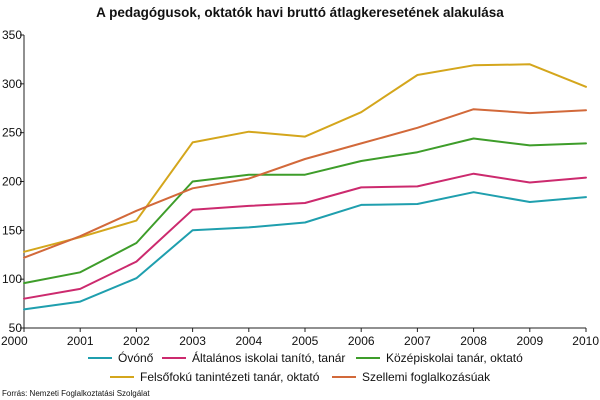 Image resolution: width=600 pixels, height=400 pixels. Describe the element at coordinates (12, 182) in the screenshot. I see `y-tick-label: 200` at that location.